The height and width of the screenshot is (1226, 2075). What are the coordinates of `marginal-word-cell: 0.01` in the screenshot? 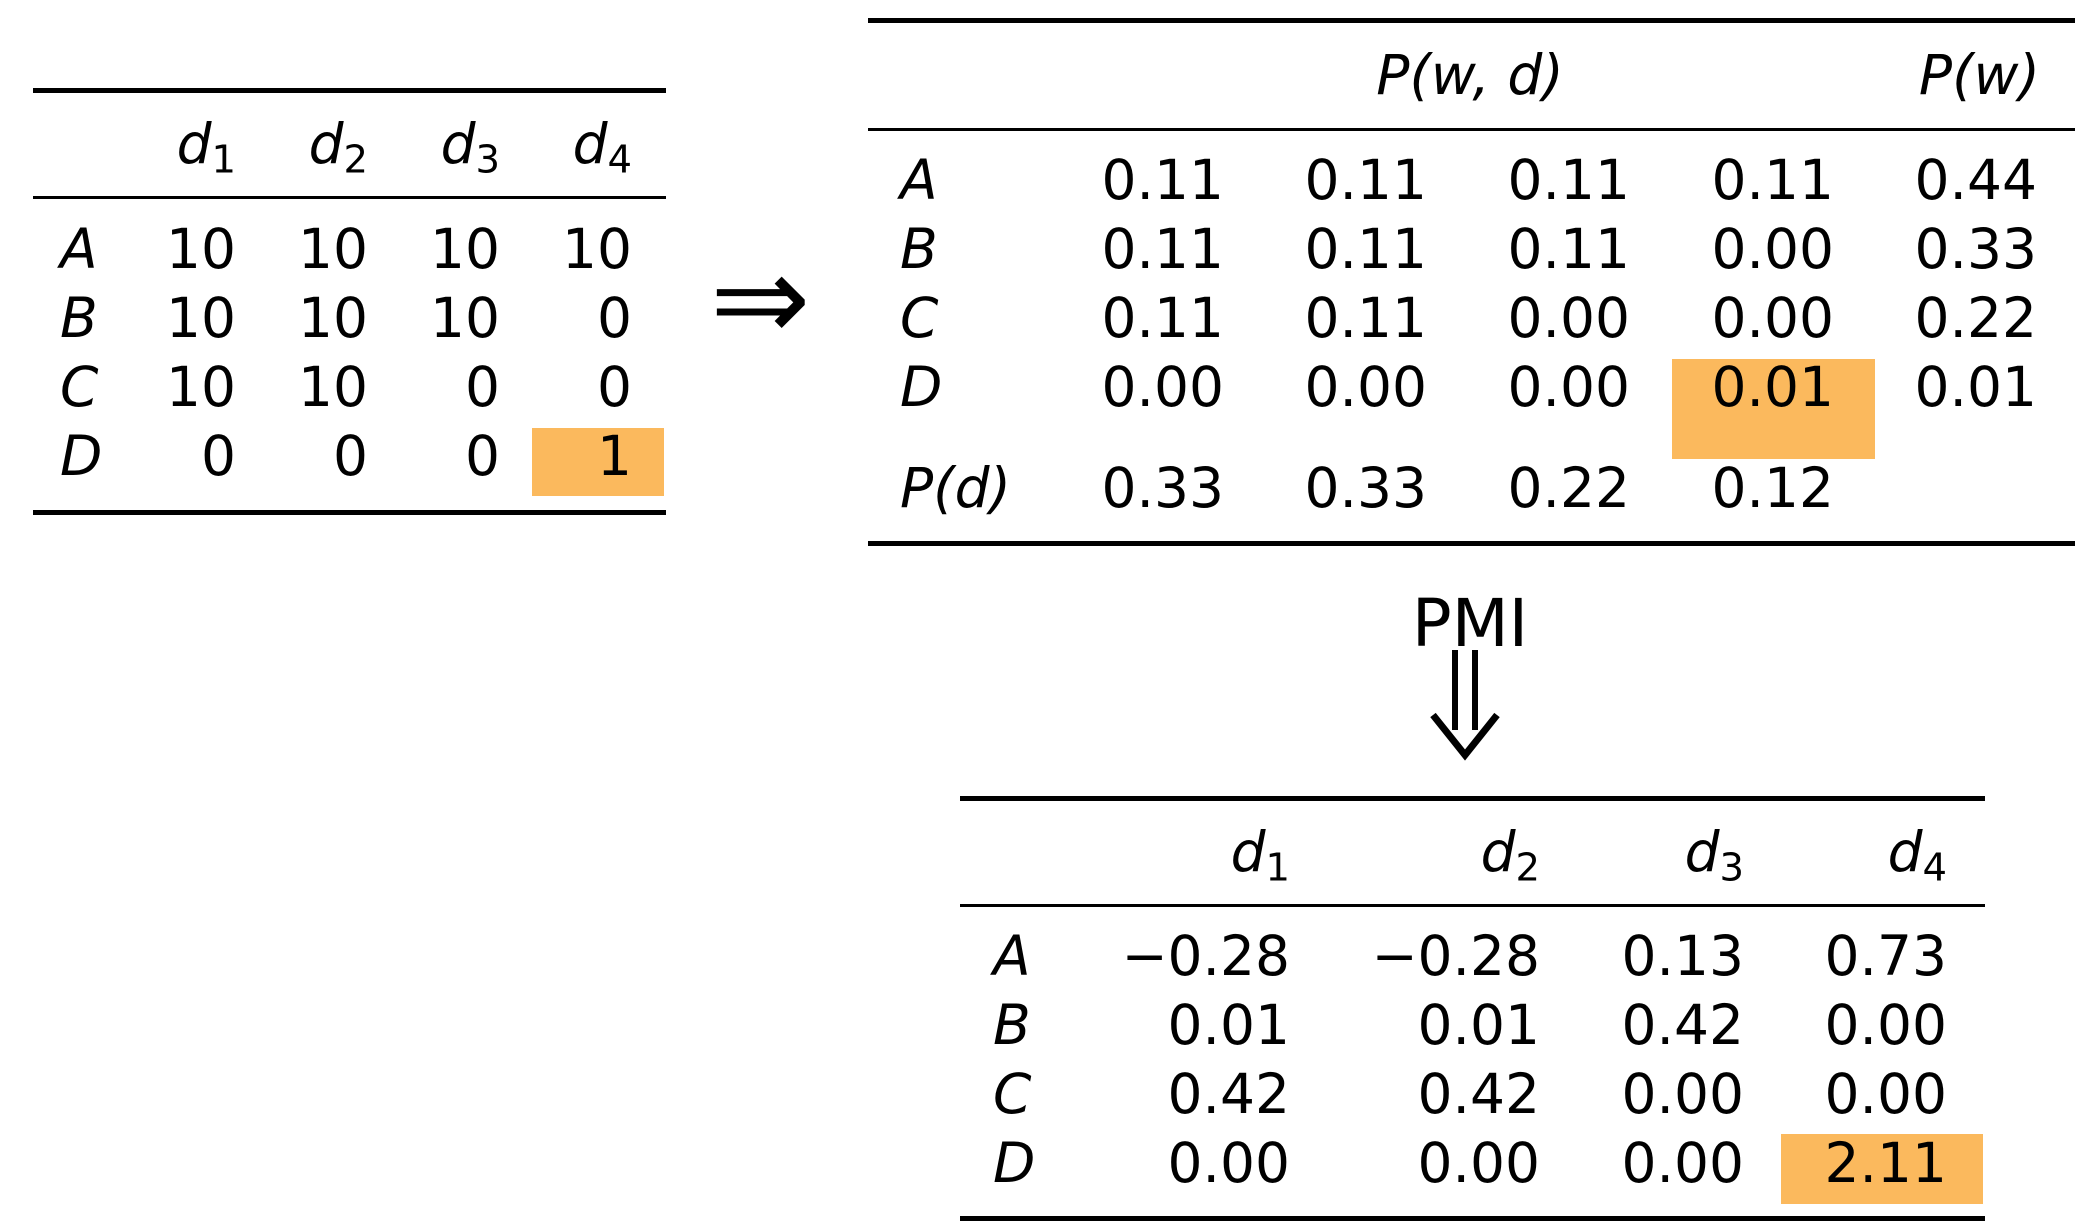 It's located at (1975, 387).